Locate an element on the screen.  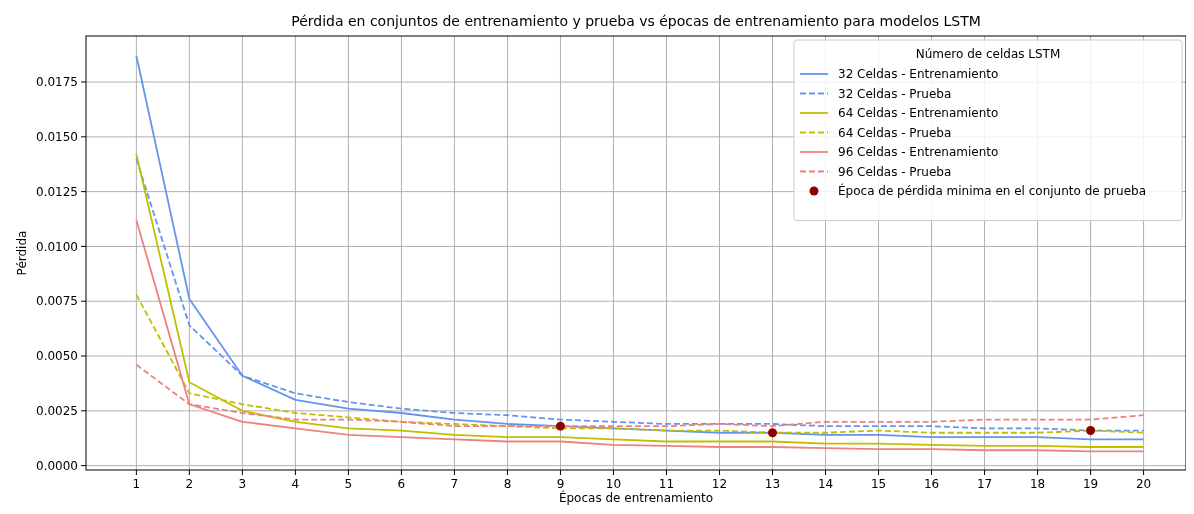
y-axis-title: Pérdida is located at coordinates (22, 253).